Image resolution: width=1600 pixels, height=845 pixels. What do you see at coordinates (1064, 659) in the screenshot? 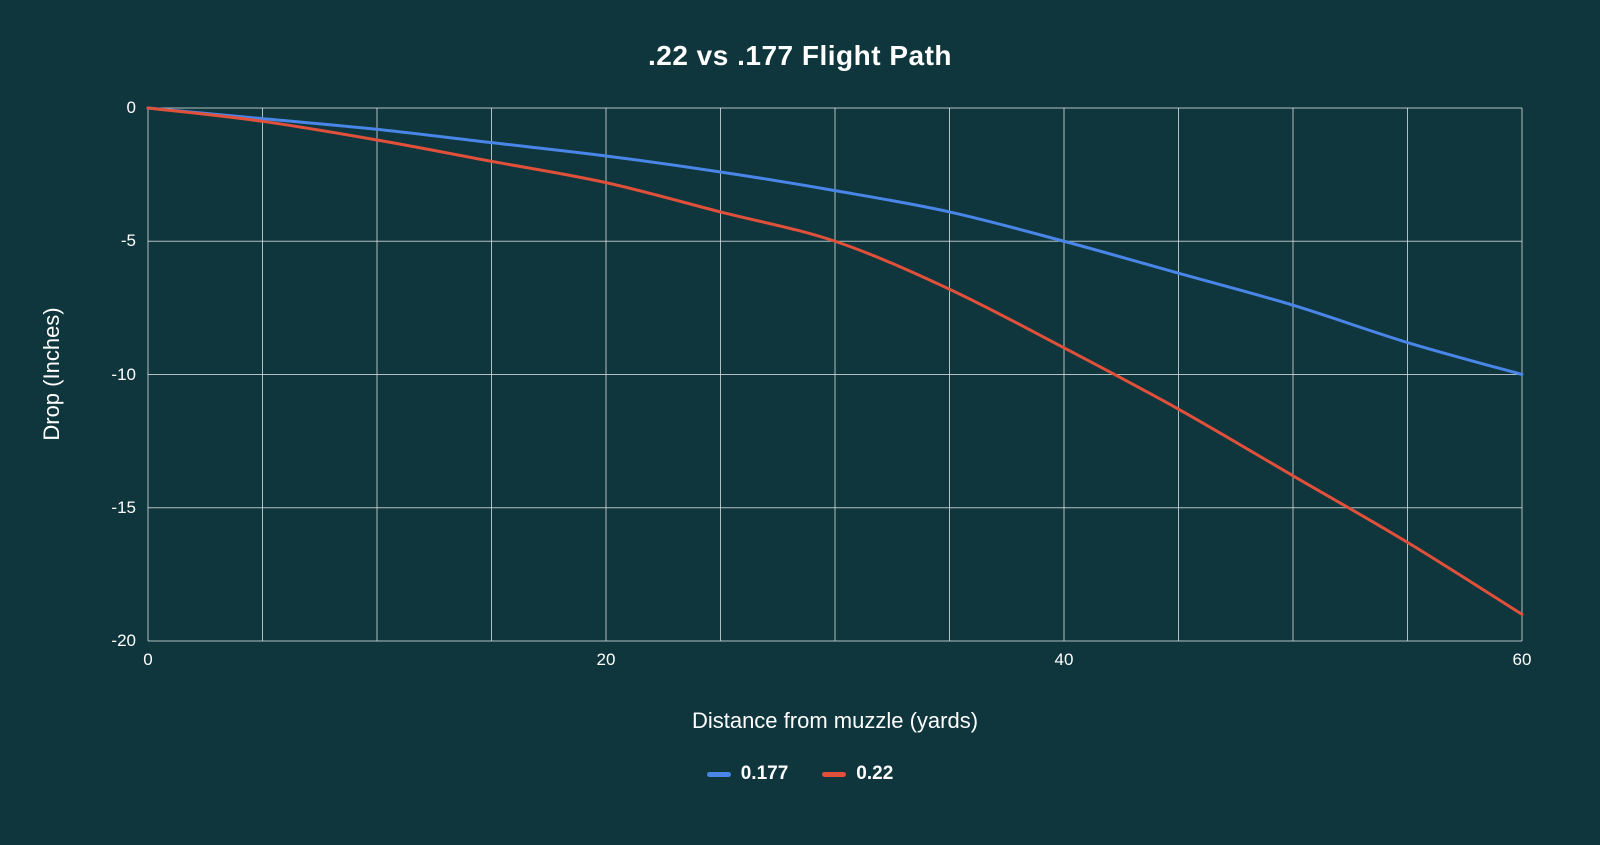
I see `x-tick-label: 40` at bounding box center [1064, 659].